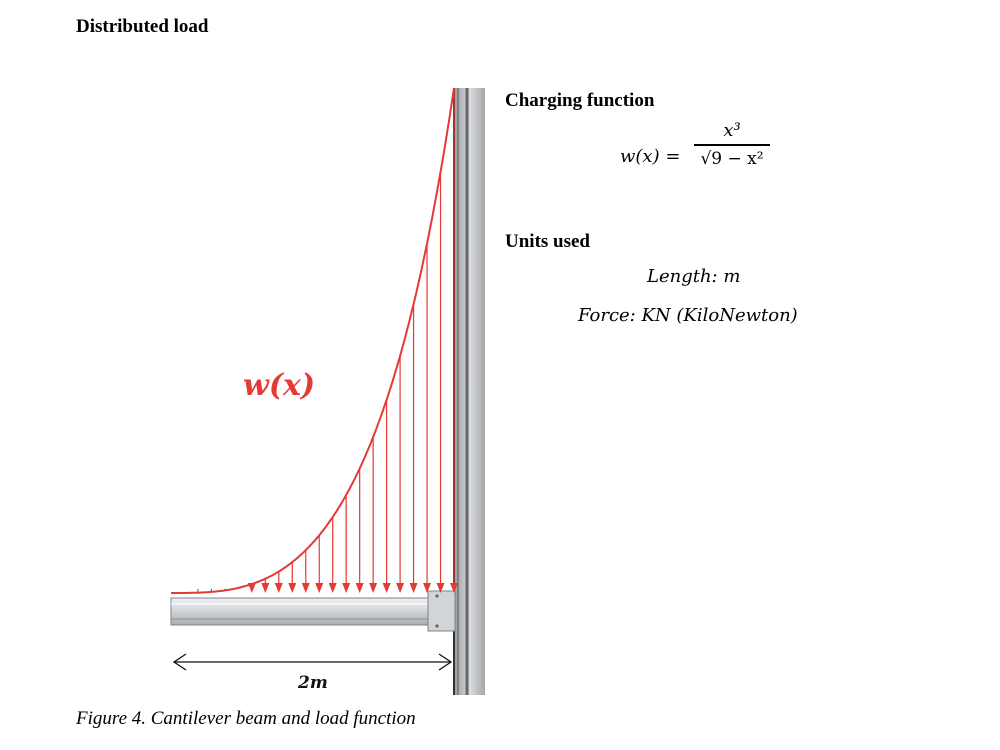 This screenshot has height=750, width=1000. What do you see at coordinates (312, 683) in the screenshot?
I see `span-label: 2m` at bounding box center [312, 683].